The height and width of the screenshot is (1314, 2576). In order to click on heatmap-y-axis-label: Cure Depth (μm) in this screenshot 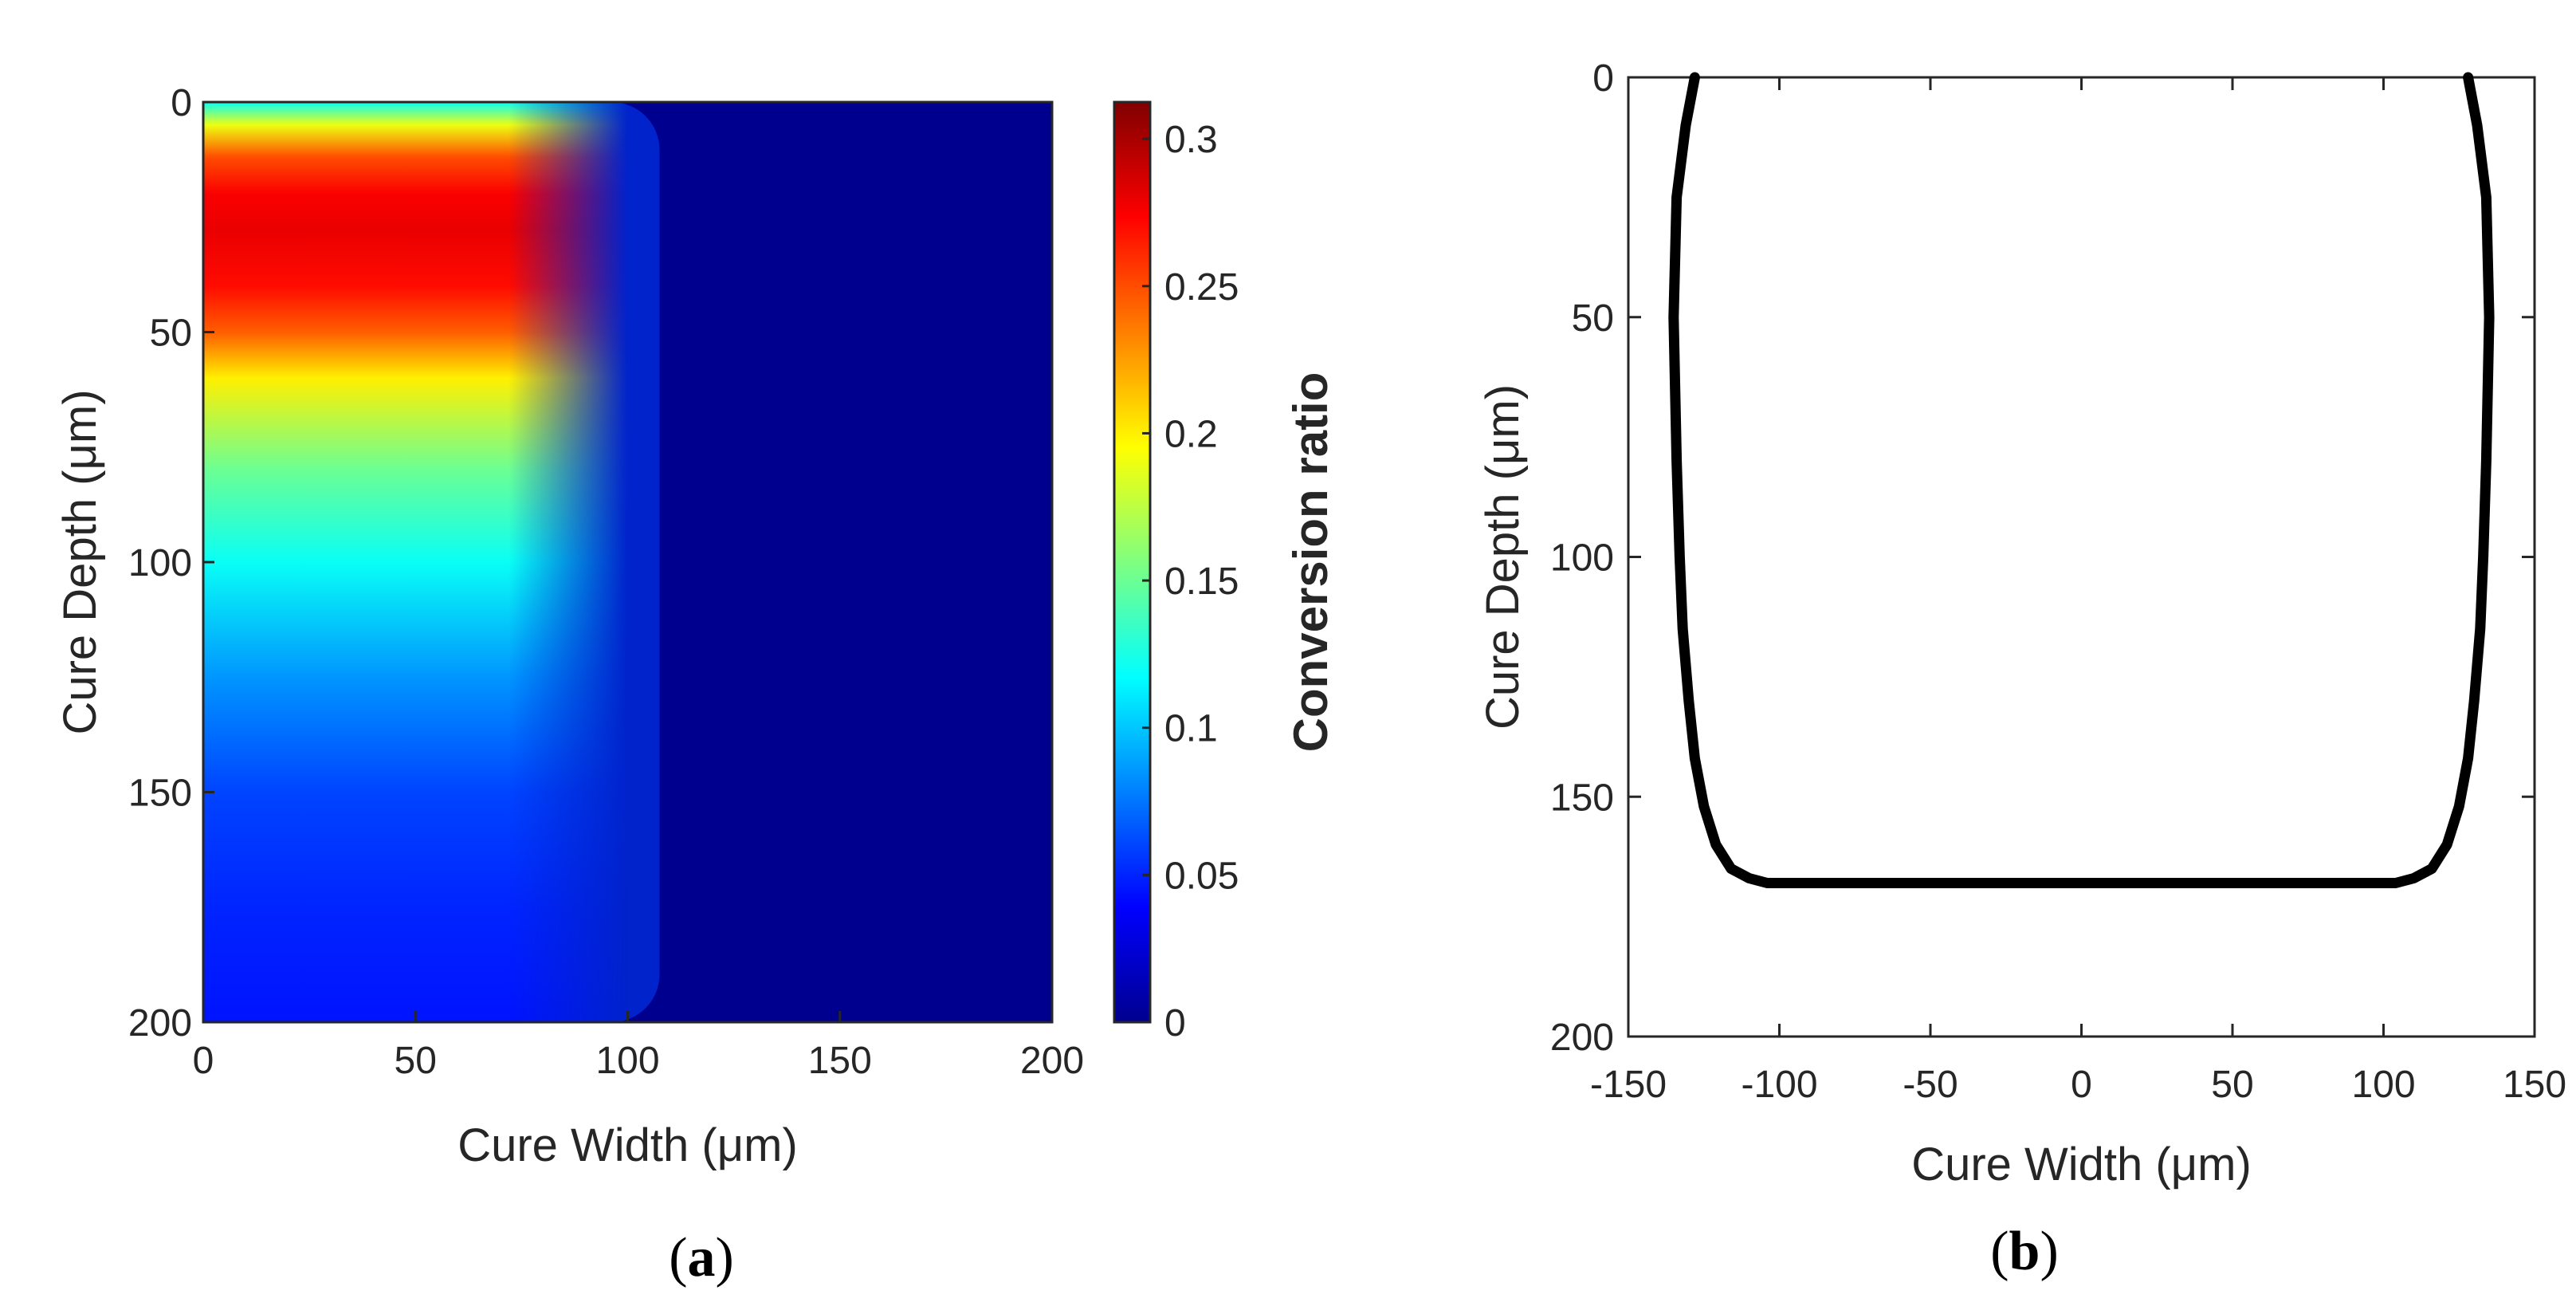, I will do `click(80, 561)`.